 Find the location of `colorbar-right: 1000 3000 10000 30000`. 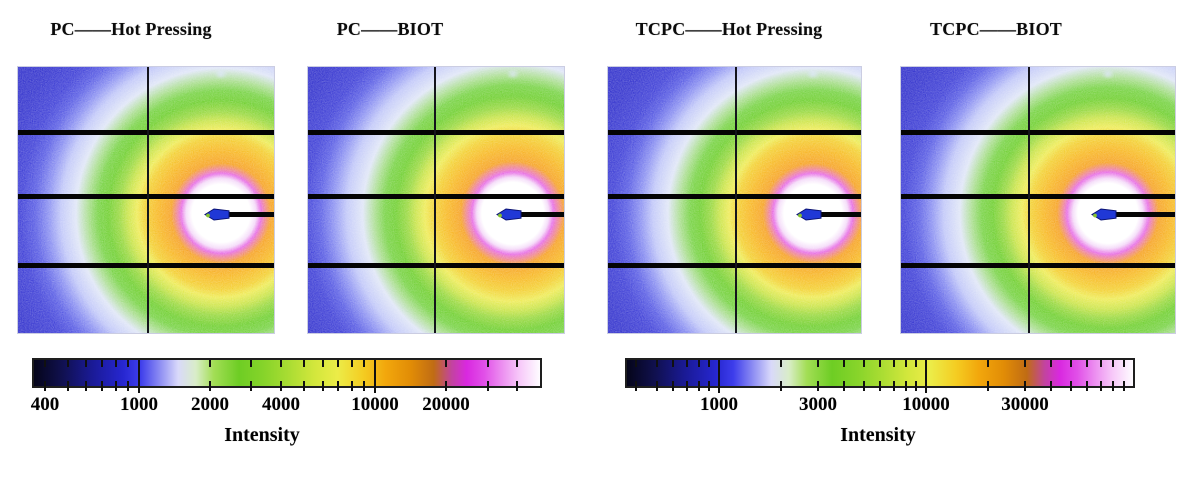

colorbar-right: 1000 3000 10000 30000 is located at coordinates (880, 386).